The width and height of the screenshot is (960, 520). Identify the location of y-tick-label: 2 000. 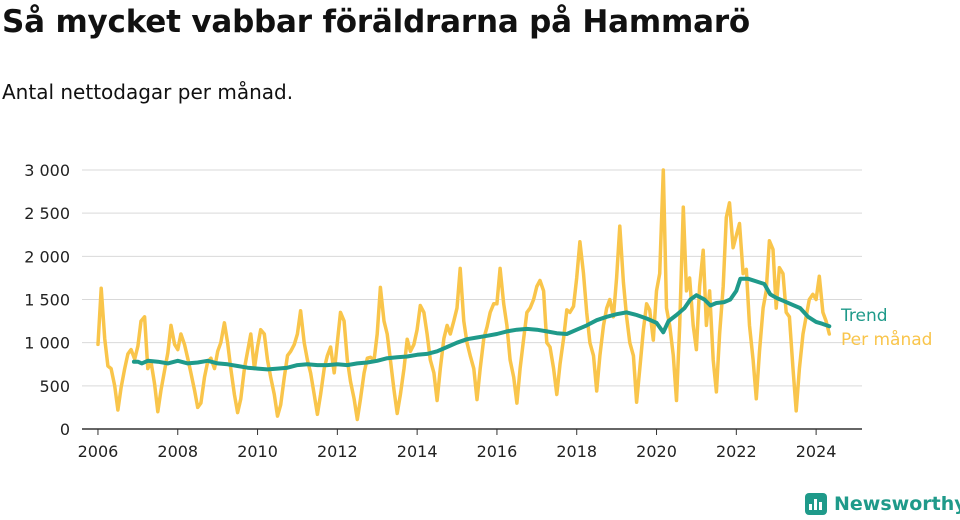
(47, 256).